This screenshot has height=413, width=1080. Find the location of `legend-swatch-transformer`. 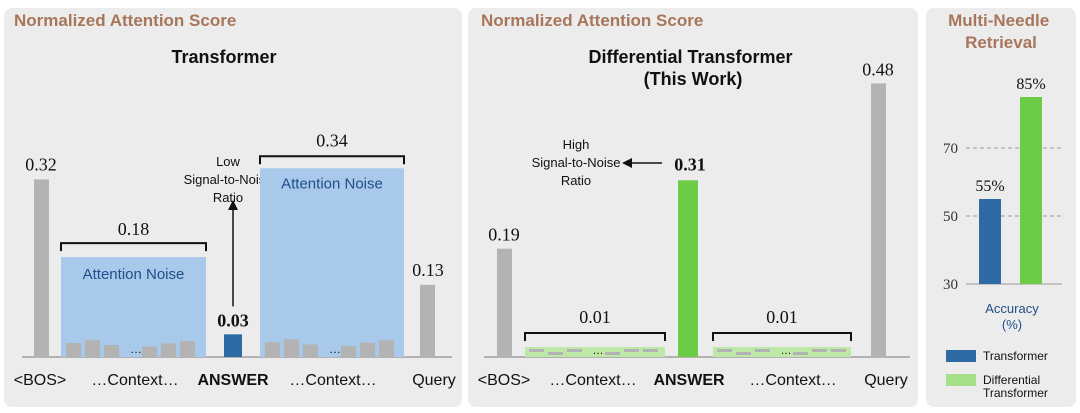

legend-swatch-transformer is located at coordinates (961, 356).